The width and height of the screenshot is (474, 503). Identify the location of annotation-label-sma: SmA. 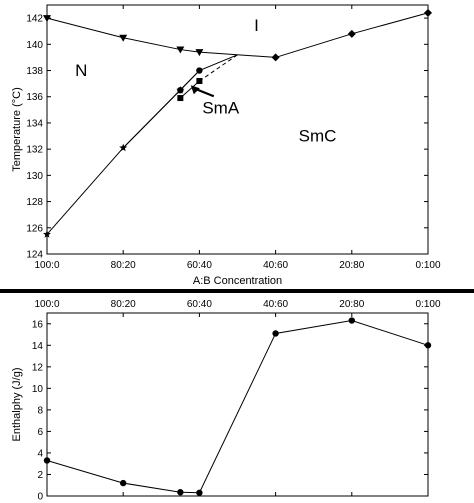
(221, 107).